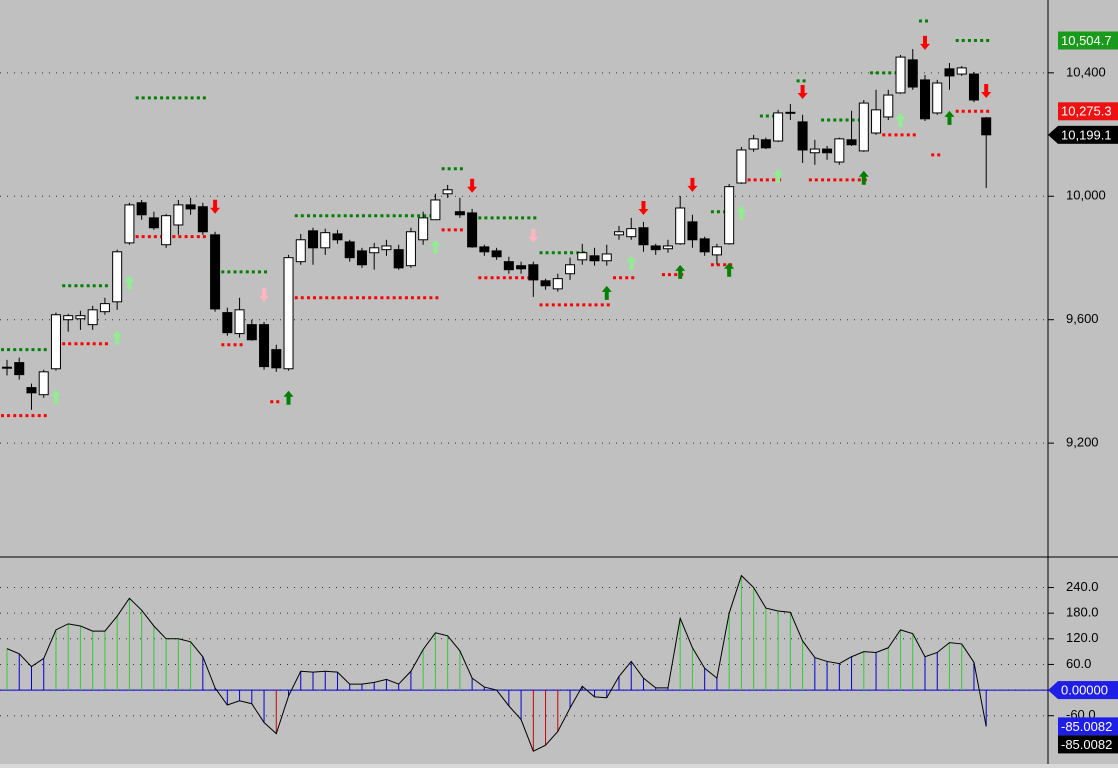 This screenshot has height=768, width=1118. I want to click on scrollbar, so click(559, 766).